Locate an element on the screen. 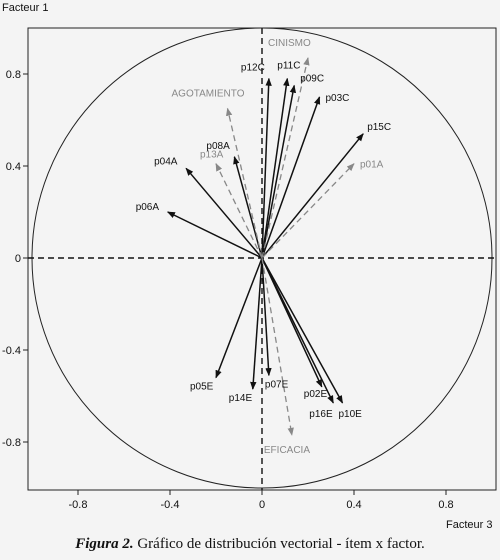 The height and width of the screenshot is (560, 500). vector-p04a is located at coordinates (224, 213).